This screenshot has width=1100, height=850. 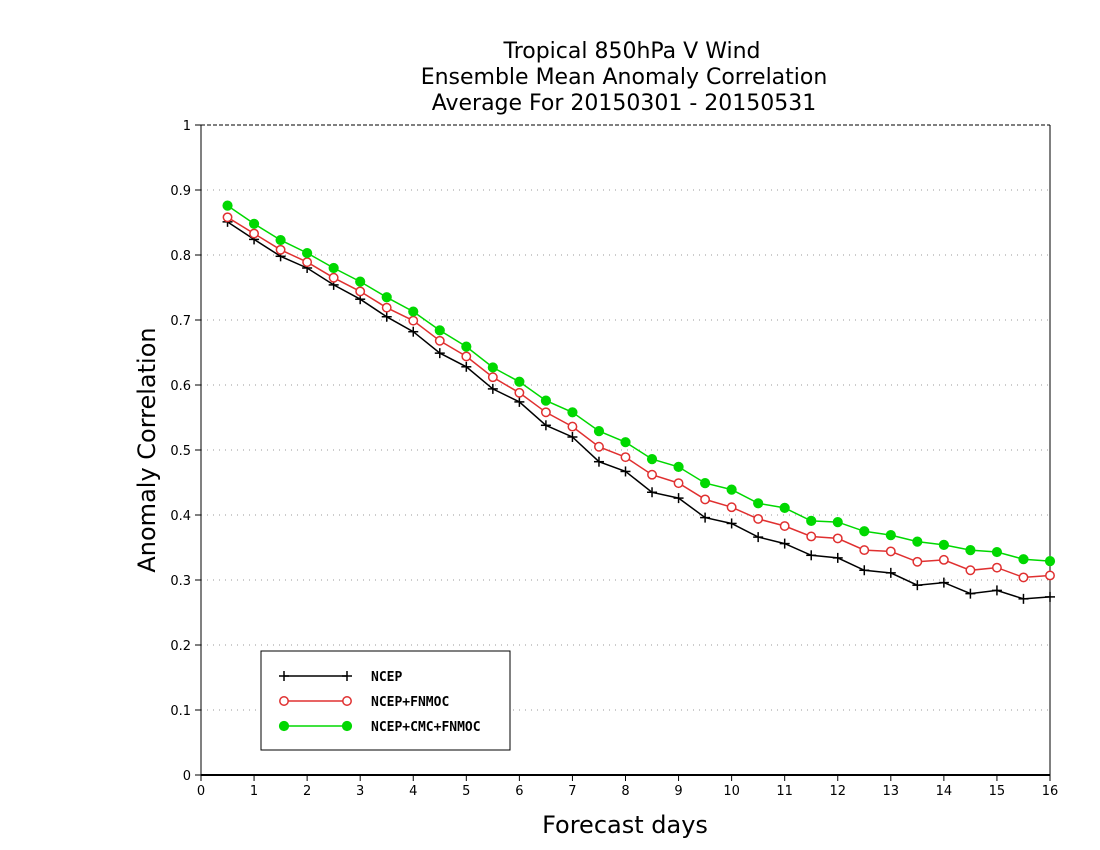 What do you see at coordinates (364, 702) in the screenshot?
I see `legend-item-ncep-fnmoc: NCEP+FNMOC` at bounding box center [364, 702].